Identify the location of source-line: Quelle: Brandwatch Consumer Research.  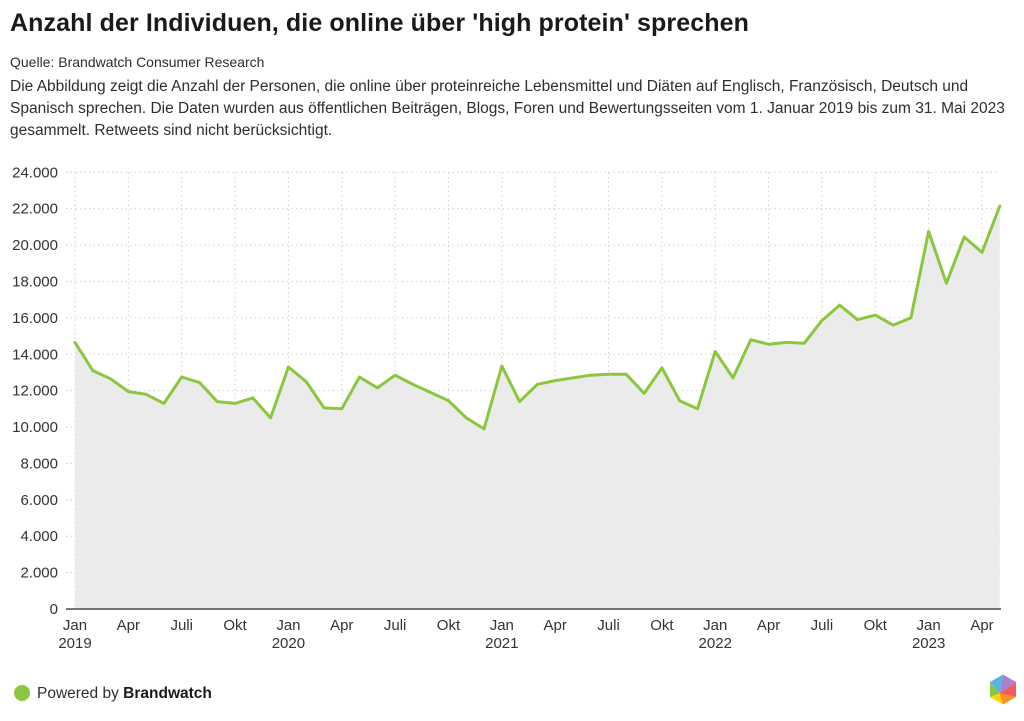
(137, 62).